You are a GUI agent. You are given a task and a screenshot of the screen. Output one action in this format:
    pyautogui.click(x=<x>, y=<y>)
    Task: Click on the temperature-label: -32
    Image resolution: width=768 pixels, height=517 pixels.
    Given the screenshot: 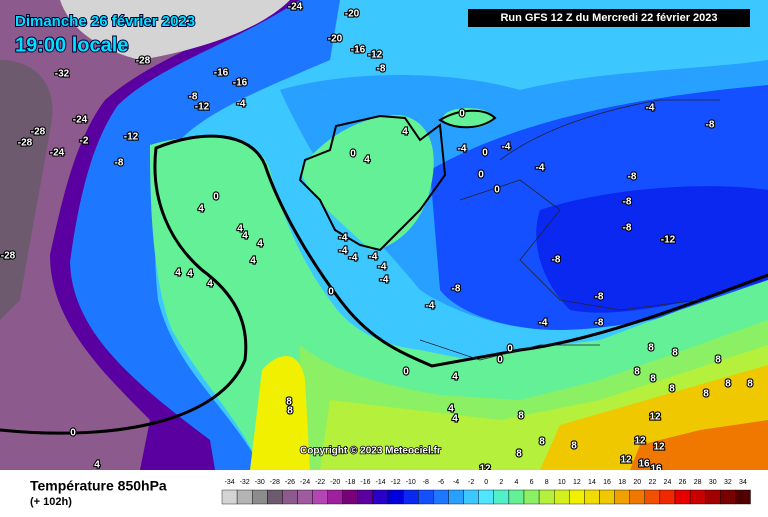 What is the action you would take?
    pyautogui.click(x=62, y=74)
    